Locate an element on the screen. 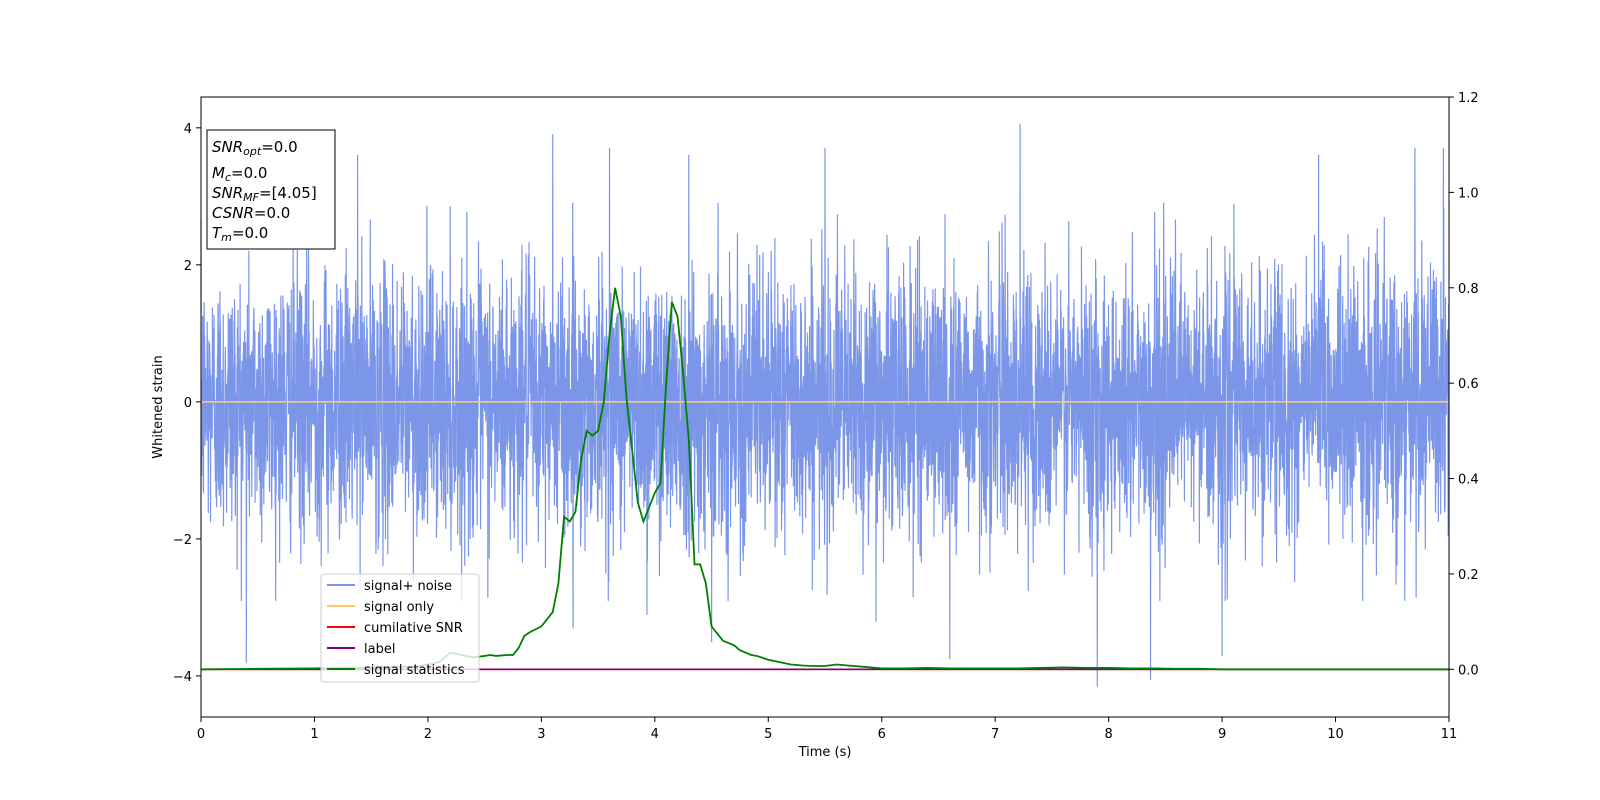 This screenshot has height=800, width=1600. y-tick-label: 2 is located at coordinates (188, 266).